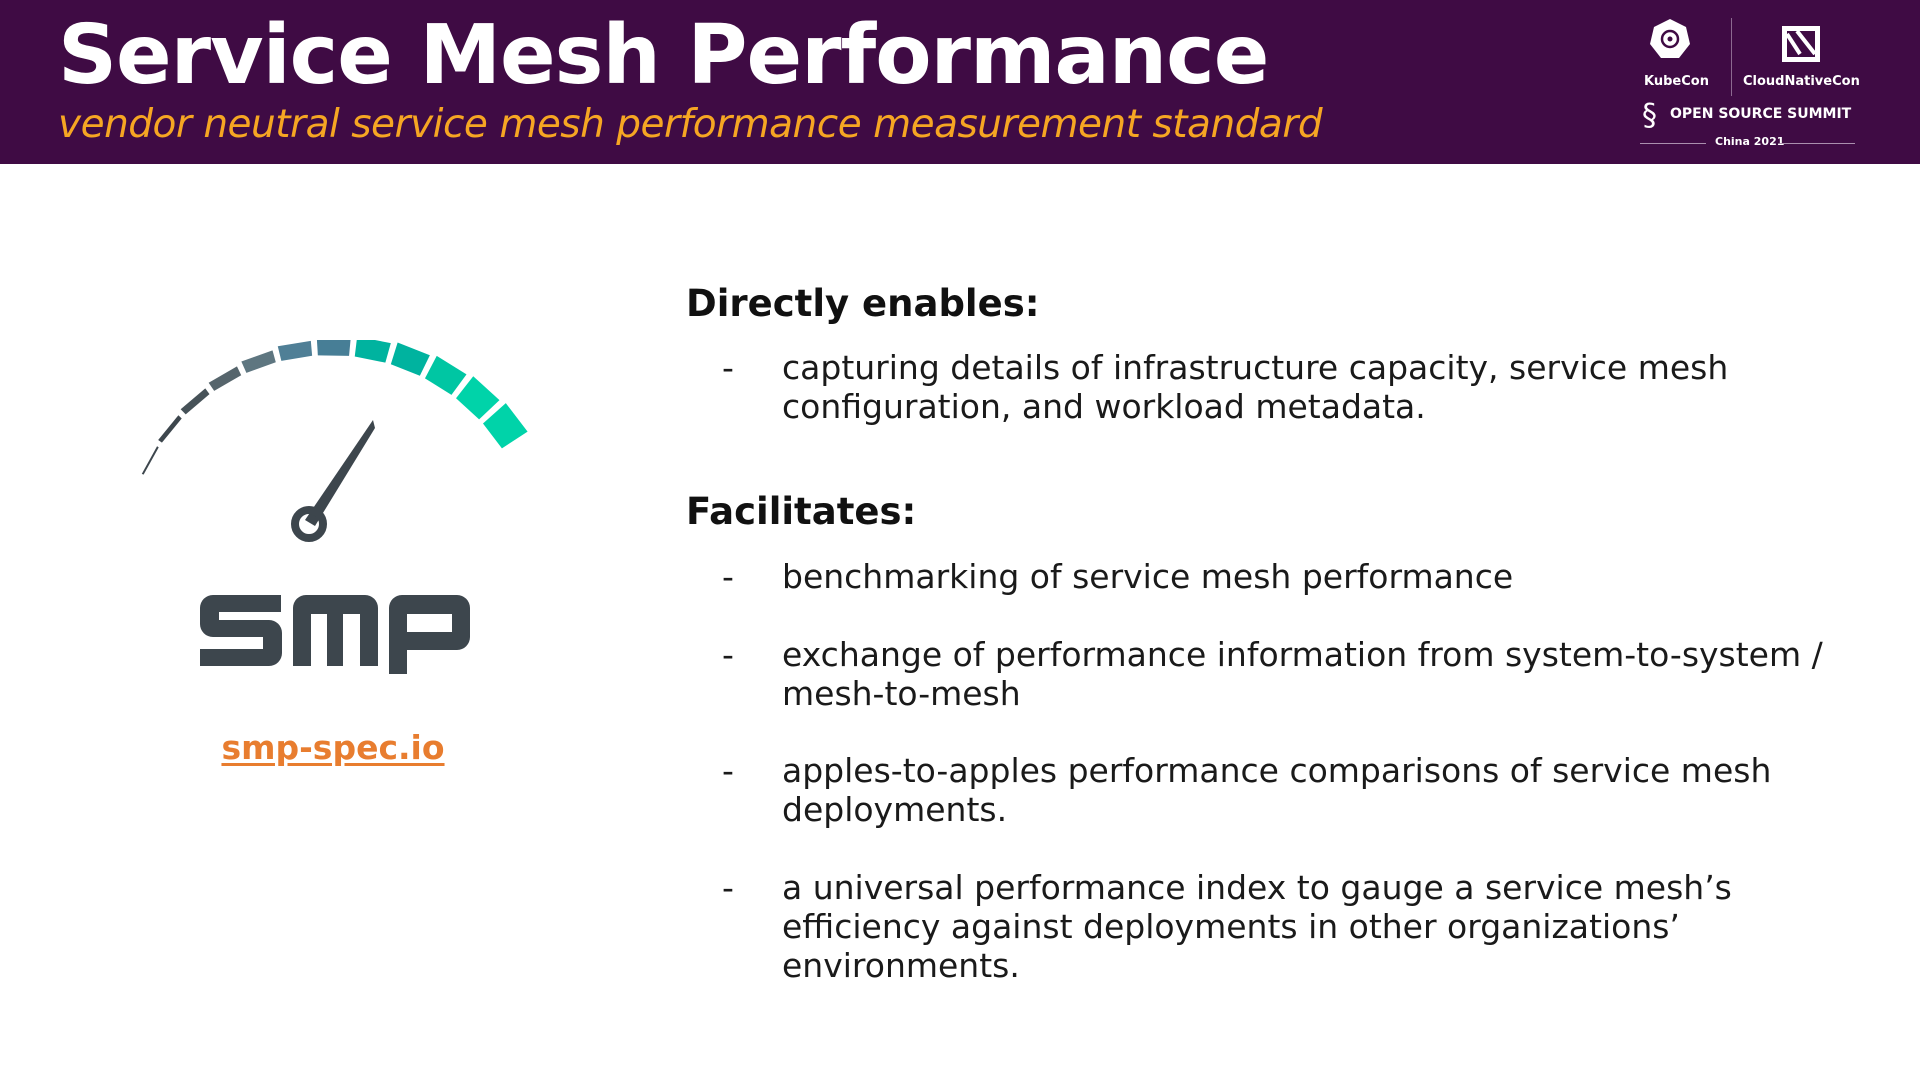 The image size is (1920, 1080). Describe the element at coordinates (1148, 576) in the screenshot. I see `list-item-text: benchmarking of service mesh performance` at that location.